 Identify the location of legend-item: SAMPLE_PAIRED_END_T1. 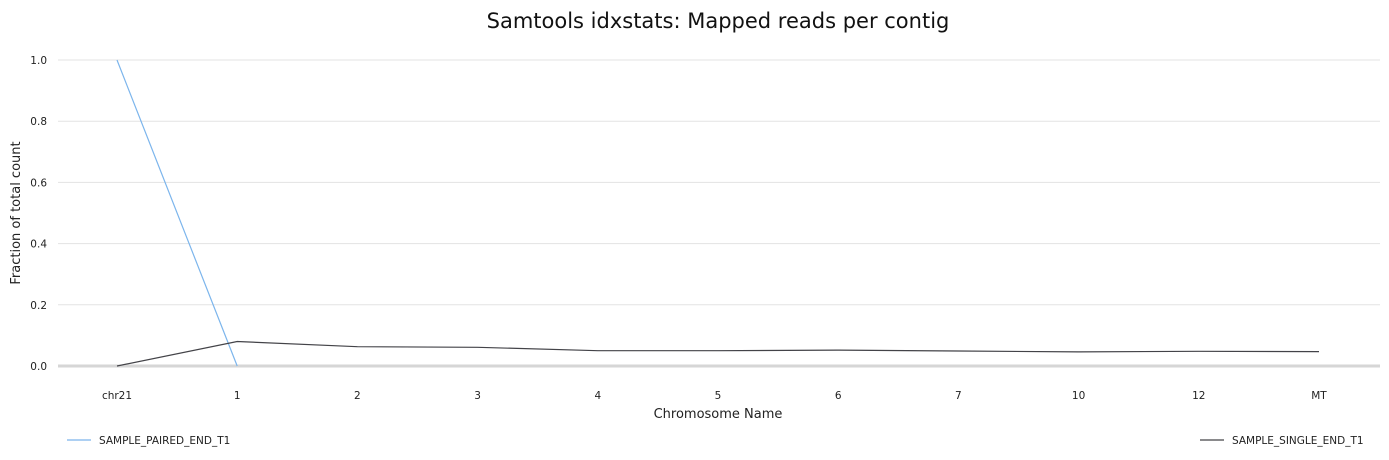
(148, 441).